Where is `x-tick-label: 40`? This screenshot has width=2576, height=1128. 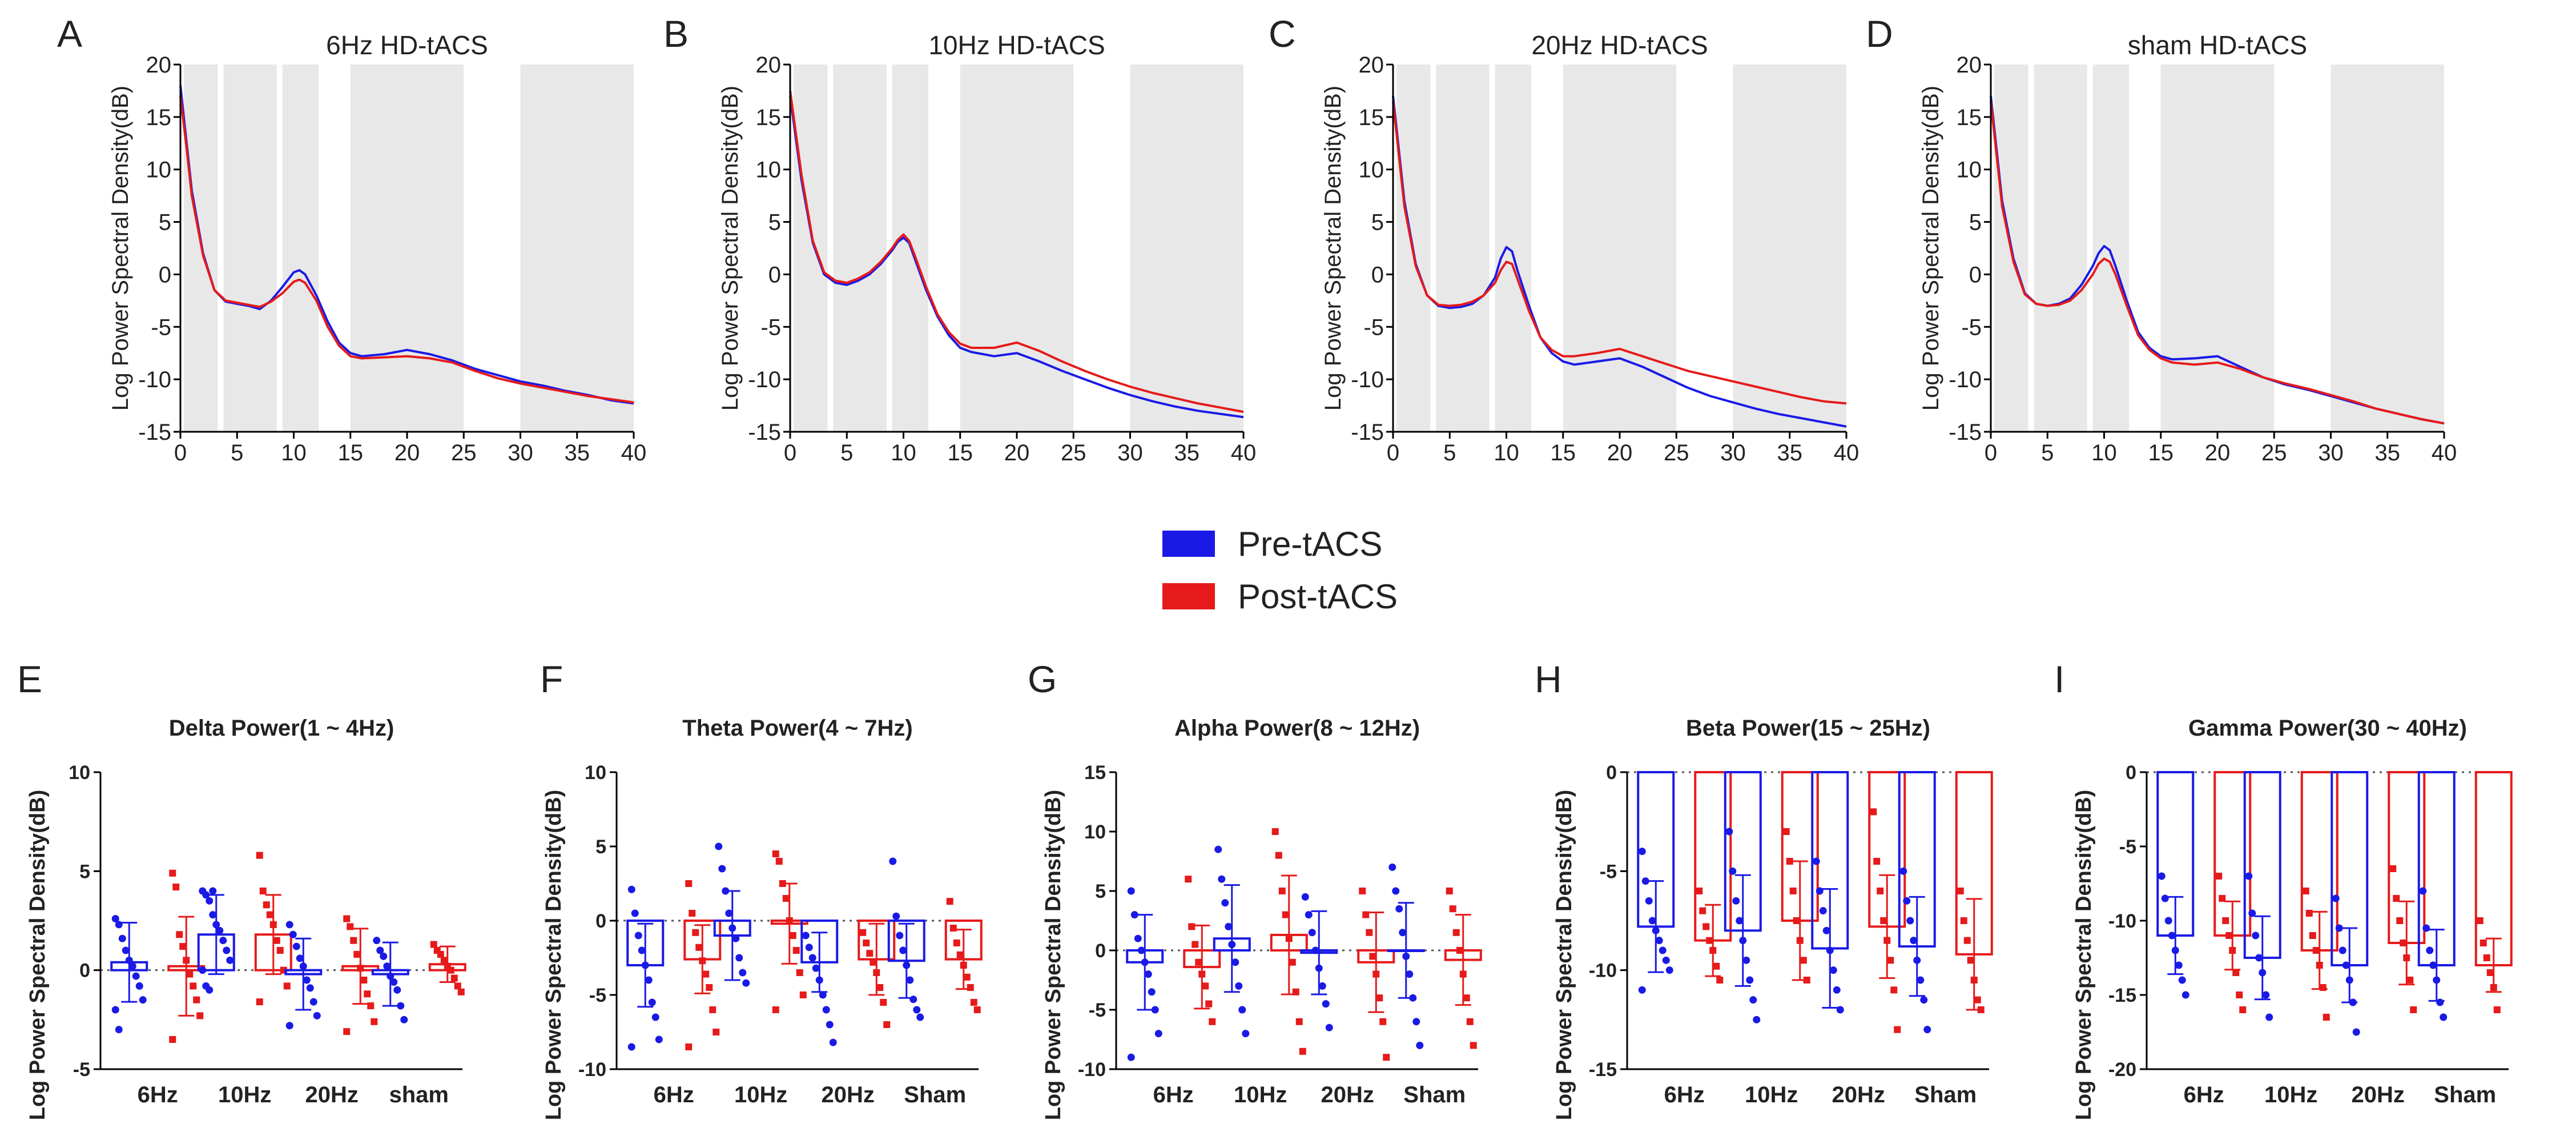
x-tick-label: 40 is located at coordinates (1846, 452).